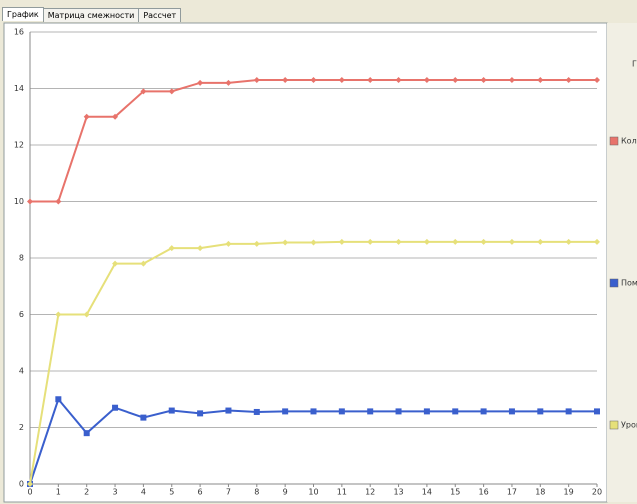 The image size is (637, 504). I want to click on x-tick-label: 7, so click(228, 492).